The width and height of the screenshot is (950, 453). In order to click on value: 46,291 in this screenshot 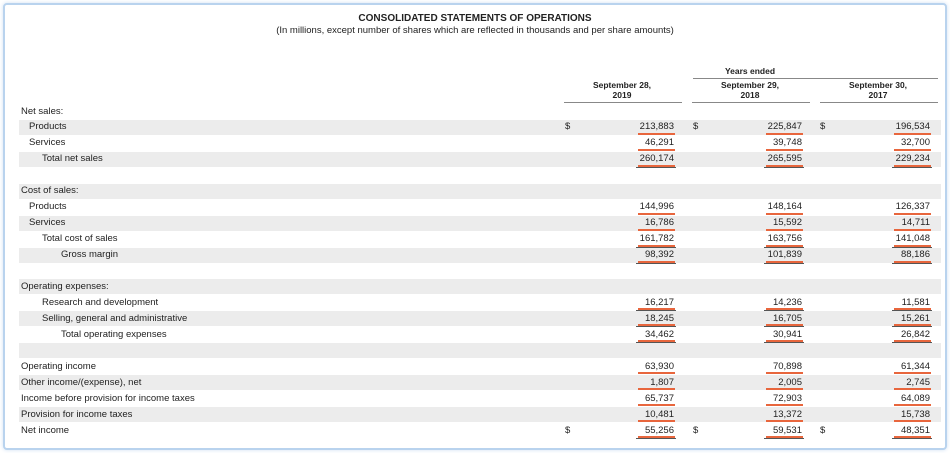, I will do `click(659, 143)`.